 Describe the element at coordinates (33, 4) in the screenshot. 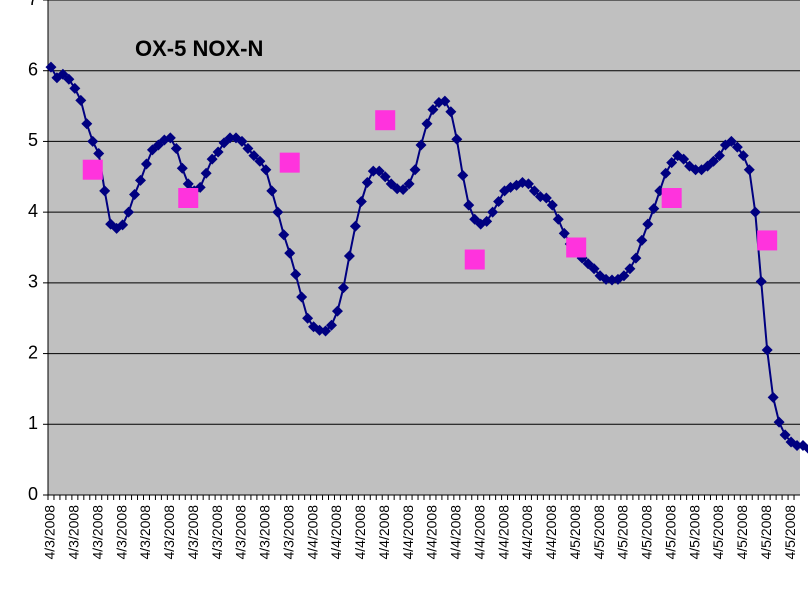

I see `y-tick-label: 7` at that location.